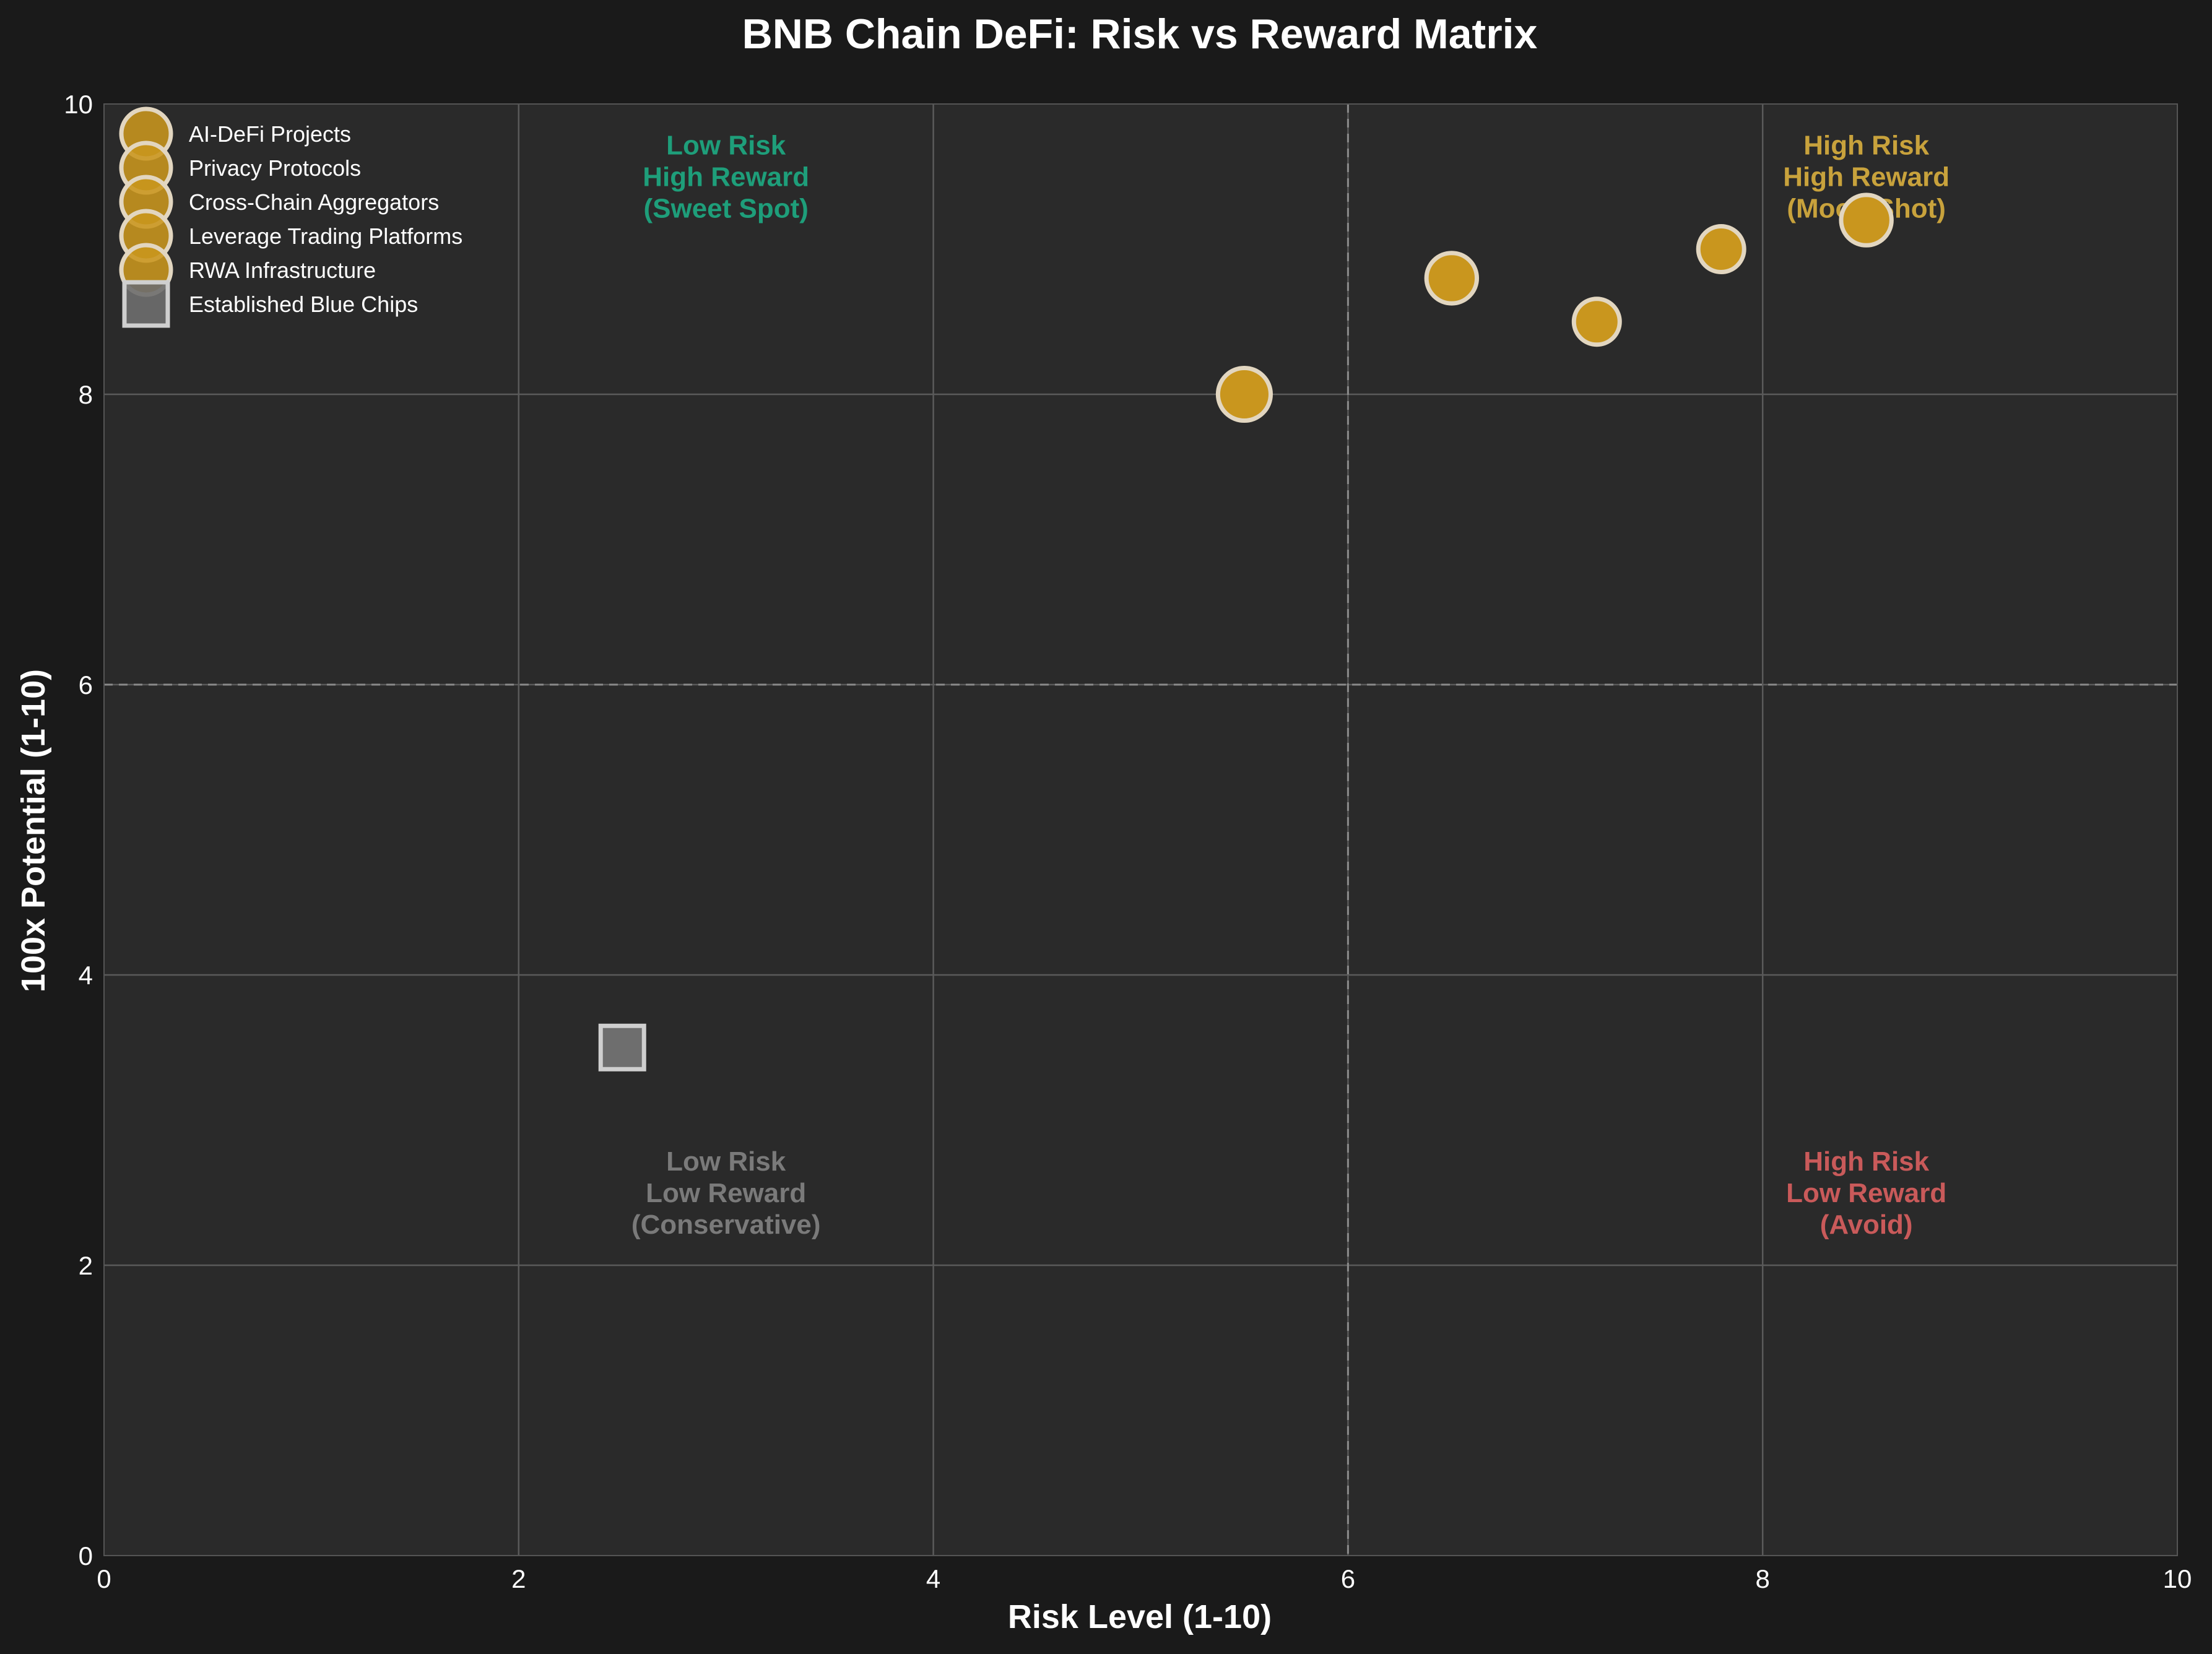 The image size is (2212, 1654). Describe the element at coordinates (270, 134) in the screenshot. I see `legend-label: AI-DeFi Projects` at that location.